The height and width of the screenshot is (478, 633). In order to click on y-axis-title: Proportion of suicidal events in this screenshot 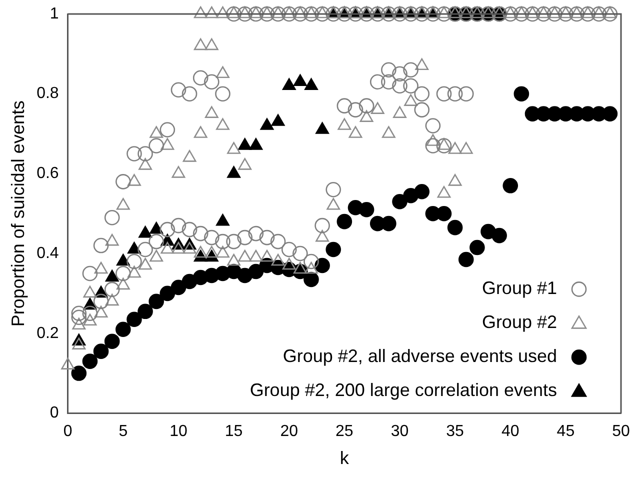, I will do `click(18, 213)`.